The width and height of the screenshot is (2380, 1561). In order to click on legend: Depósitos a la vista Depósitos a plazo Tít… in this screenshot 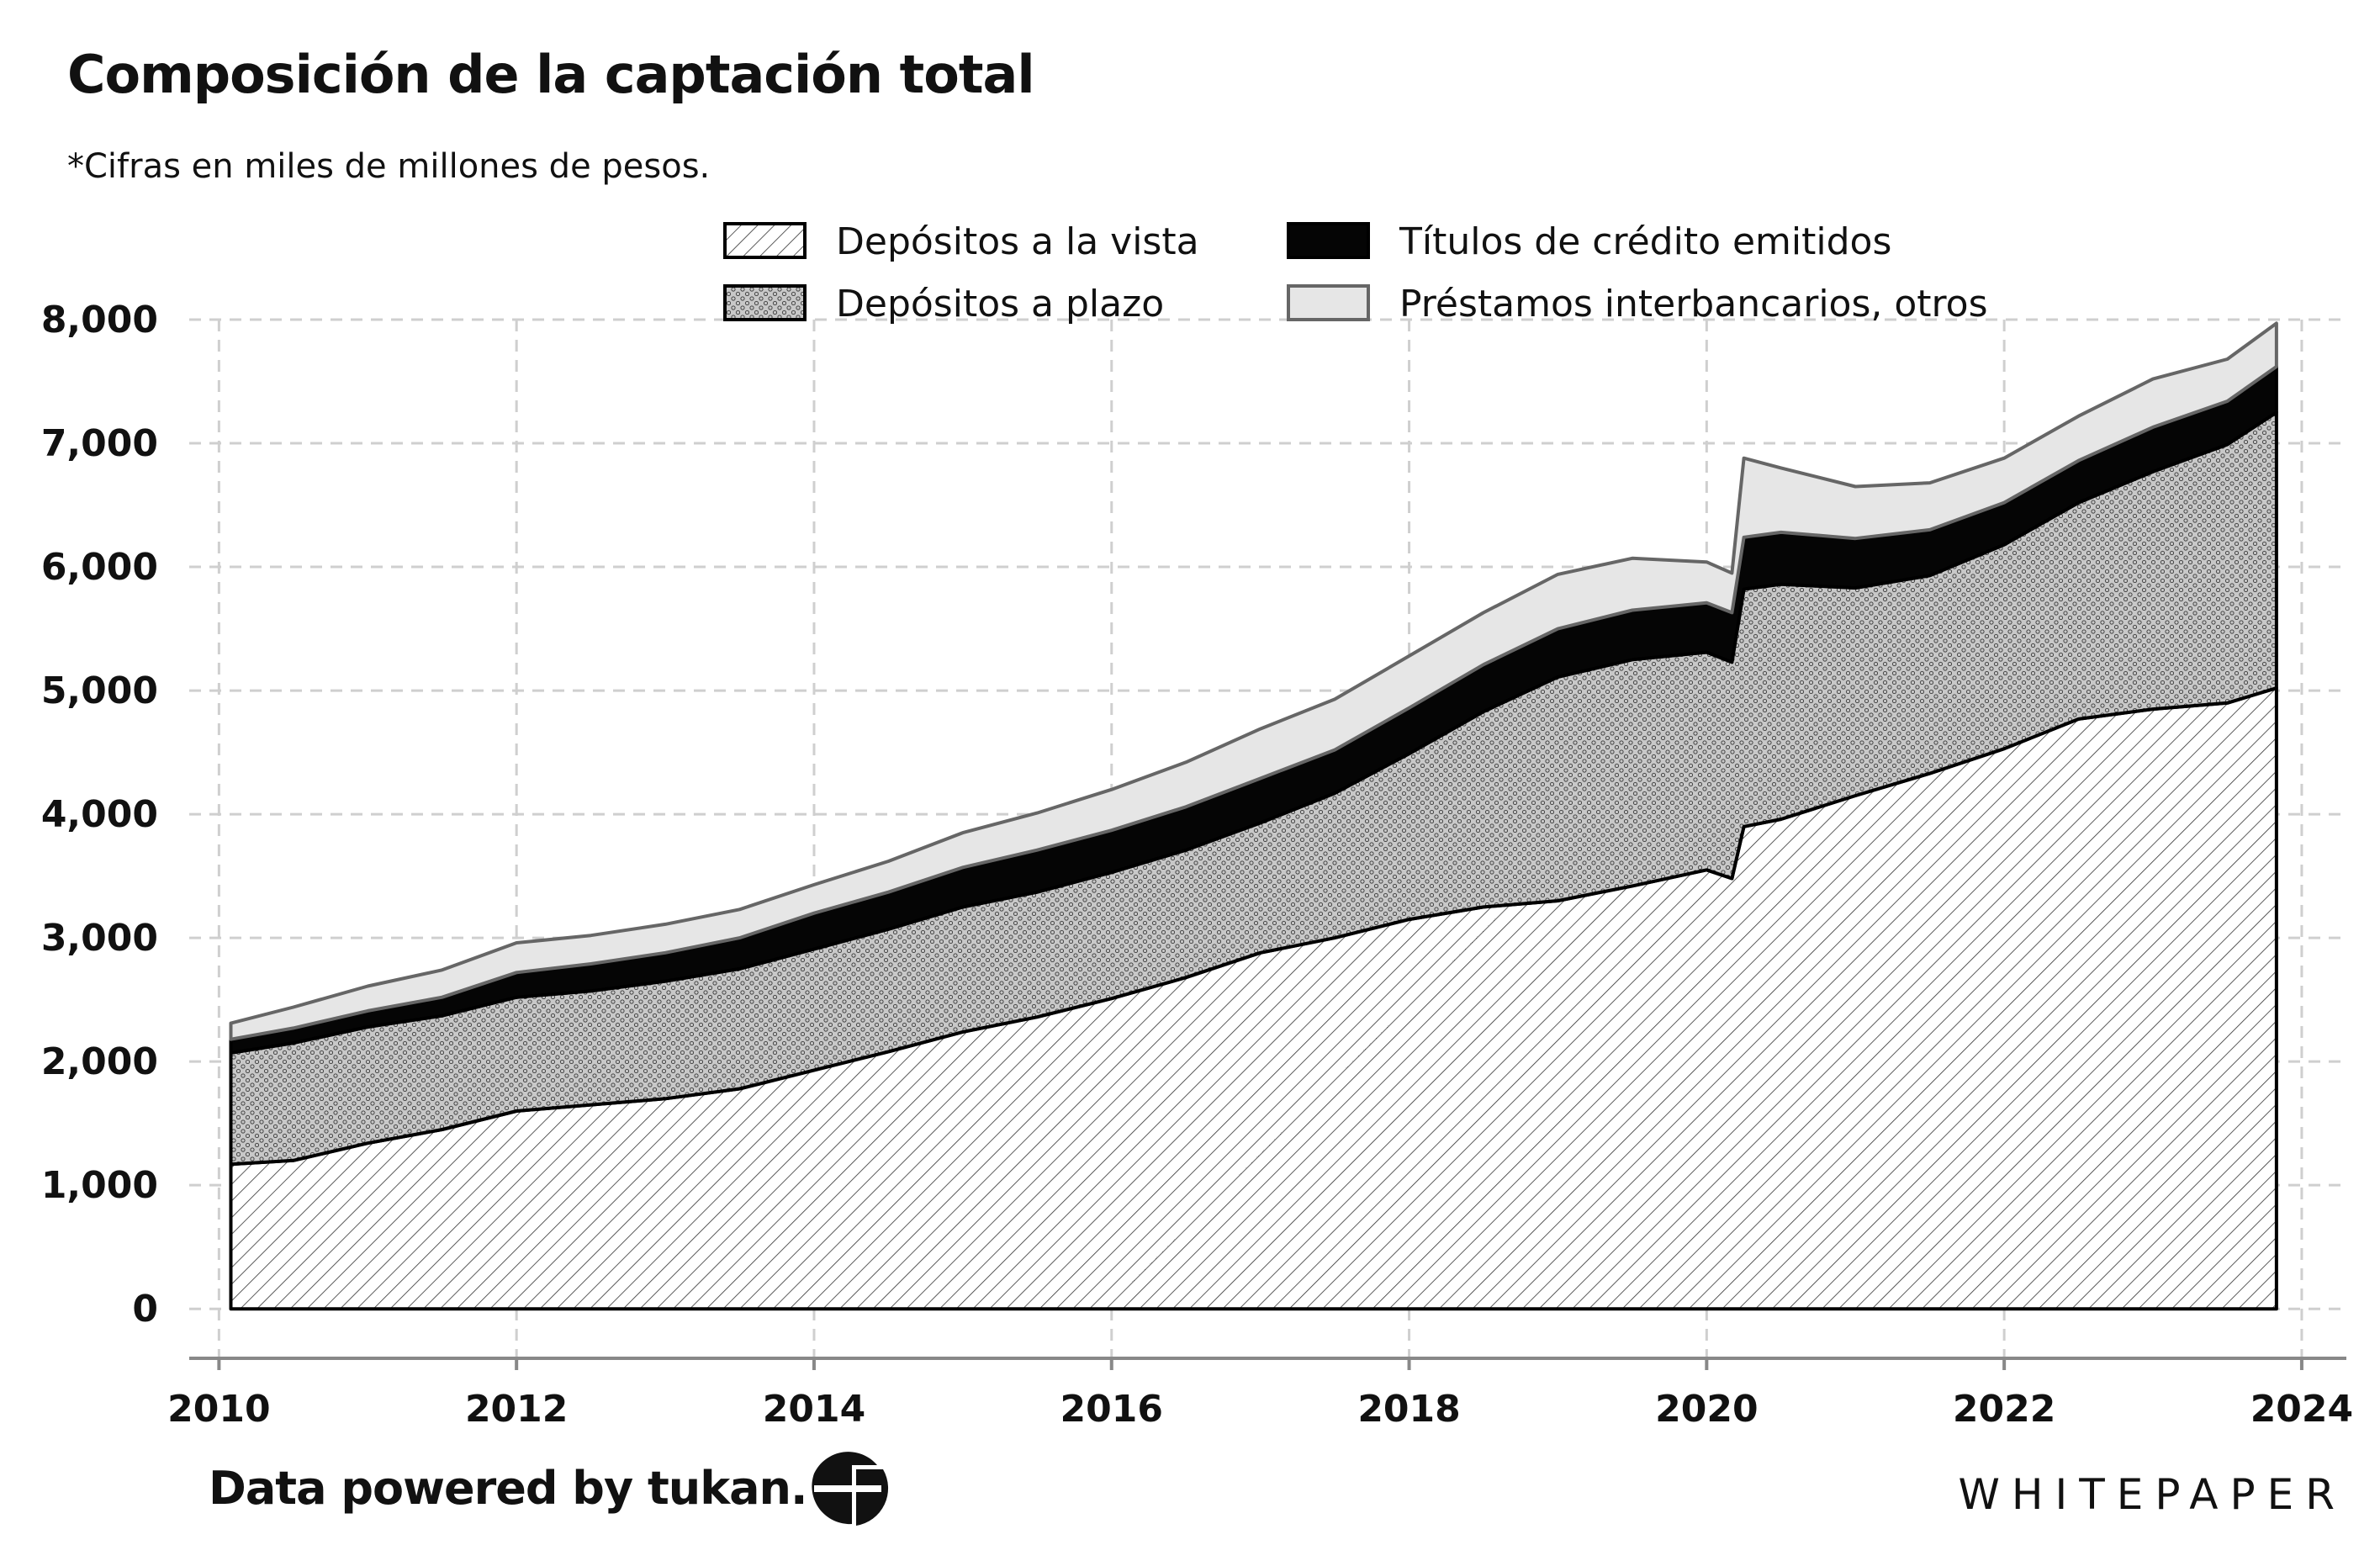, I will do `click(1355, 272)`.